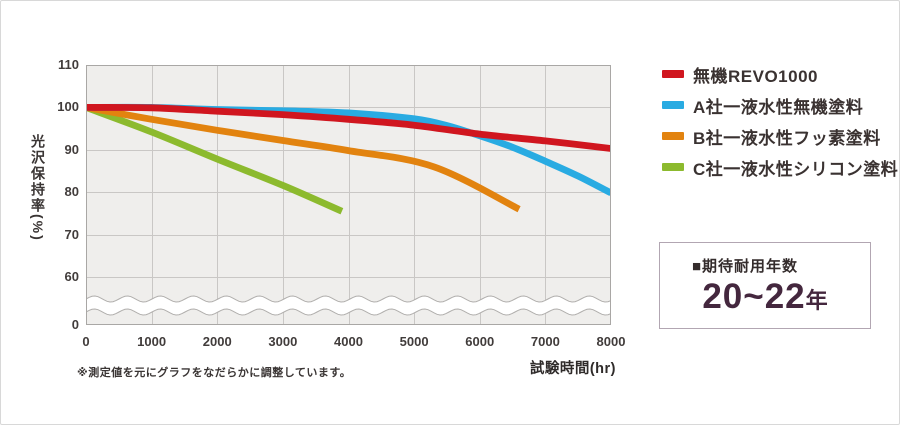 This screenshot has height=425, width=900. Describe the element at coordinates (787, 138) in the screenshot. I see `legend-label: B社一液水性フッ素塗料` at that location.